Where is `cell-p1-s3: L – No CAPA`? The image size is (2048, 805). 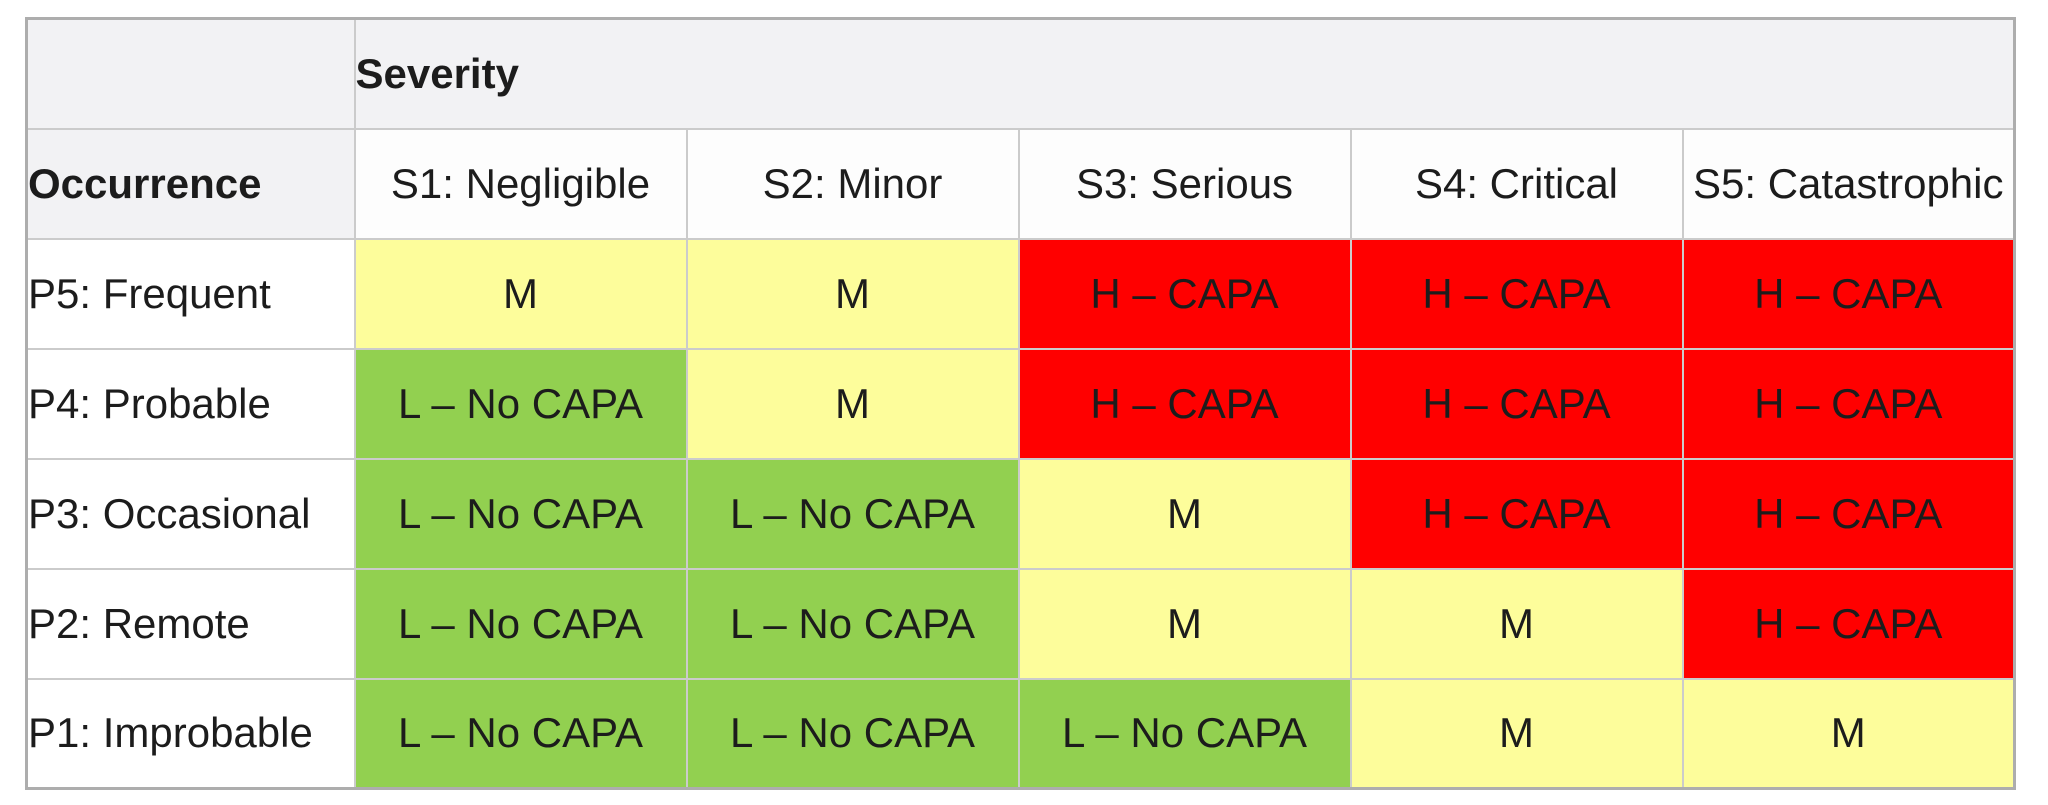
cell-p1-s3: L – No CAPA is located at coordinates (1184, 733).